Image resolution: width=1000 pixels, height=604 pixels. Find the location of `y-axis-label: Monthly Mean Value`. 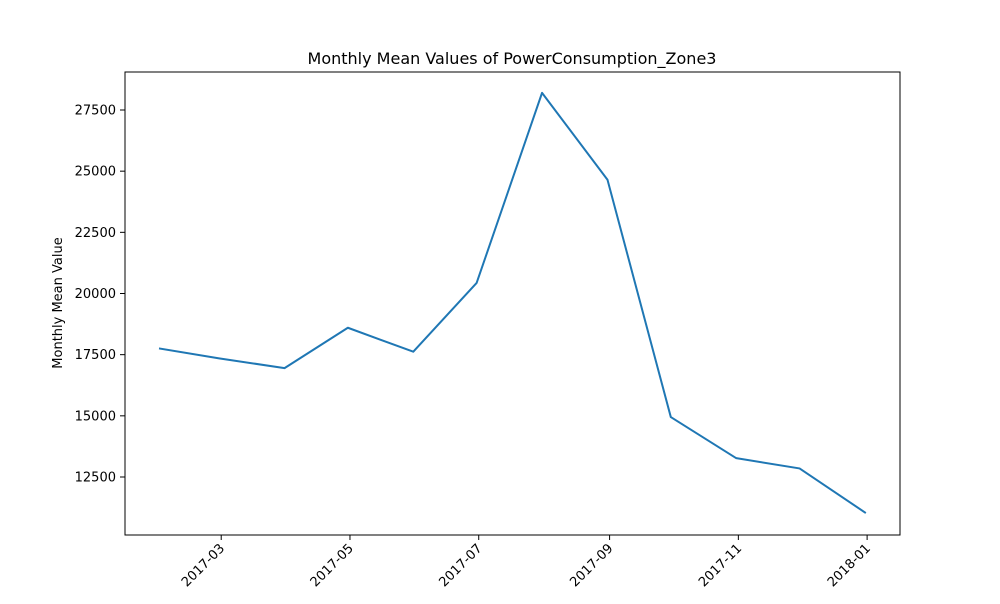

y-axis-label: Monthly Mean Value is located at coordinates (58, 302).